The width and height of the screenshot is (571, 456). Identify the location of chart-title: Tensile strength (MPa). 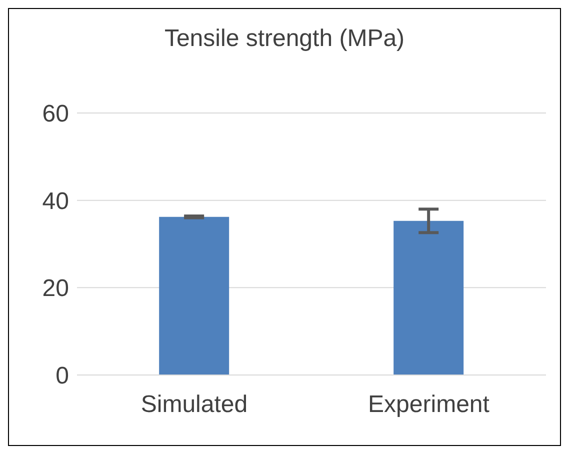
(284, 39).